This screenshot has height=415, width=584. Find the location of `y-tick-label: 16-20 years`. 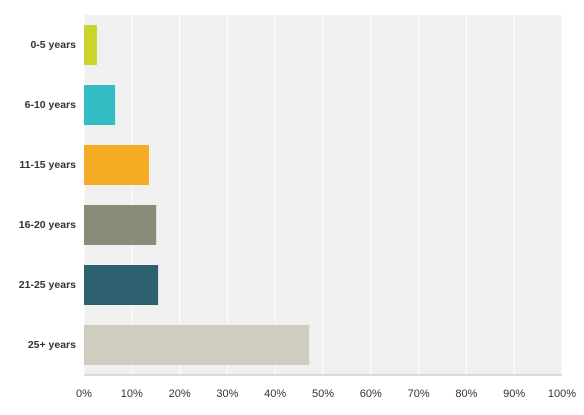

y-tick-label: 16-20 years is located at coordinates (47, 225).